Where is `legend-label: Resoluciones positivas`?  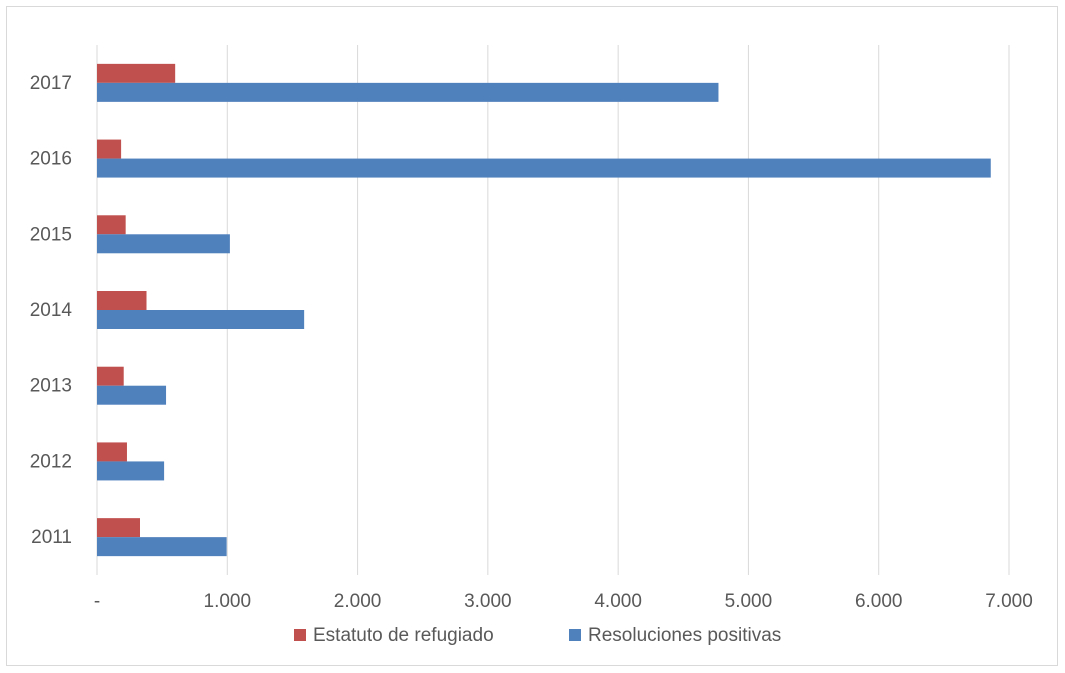 legend-label: Resoluciones positivas is located at coordinates (684, 635).